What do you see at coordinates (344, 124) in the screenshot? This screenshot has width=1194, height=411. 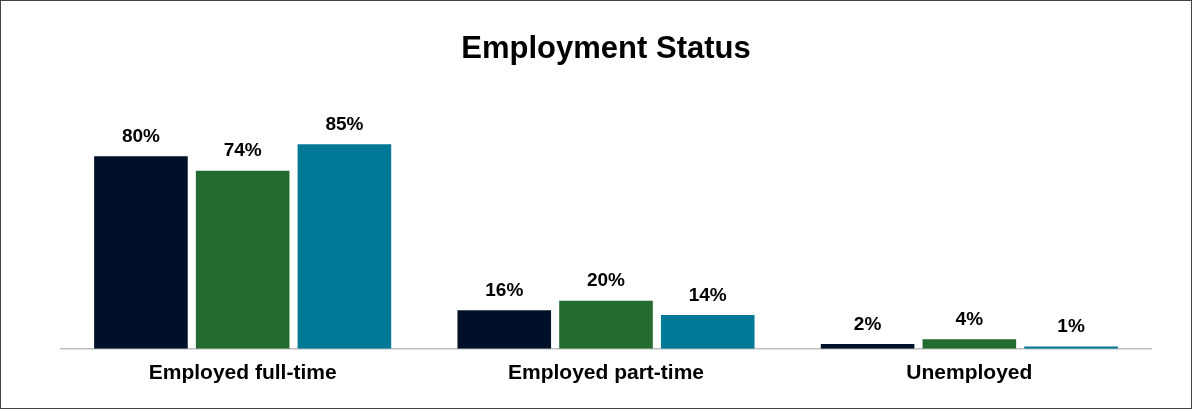 I see `data-label: 85%` at bounding box center [344, 124].